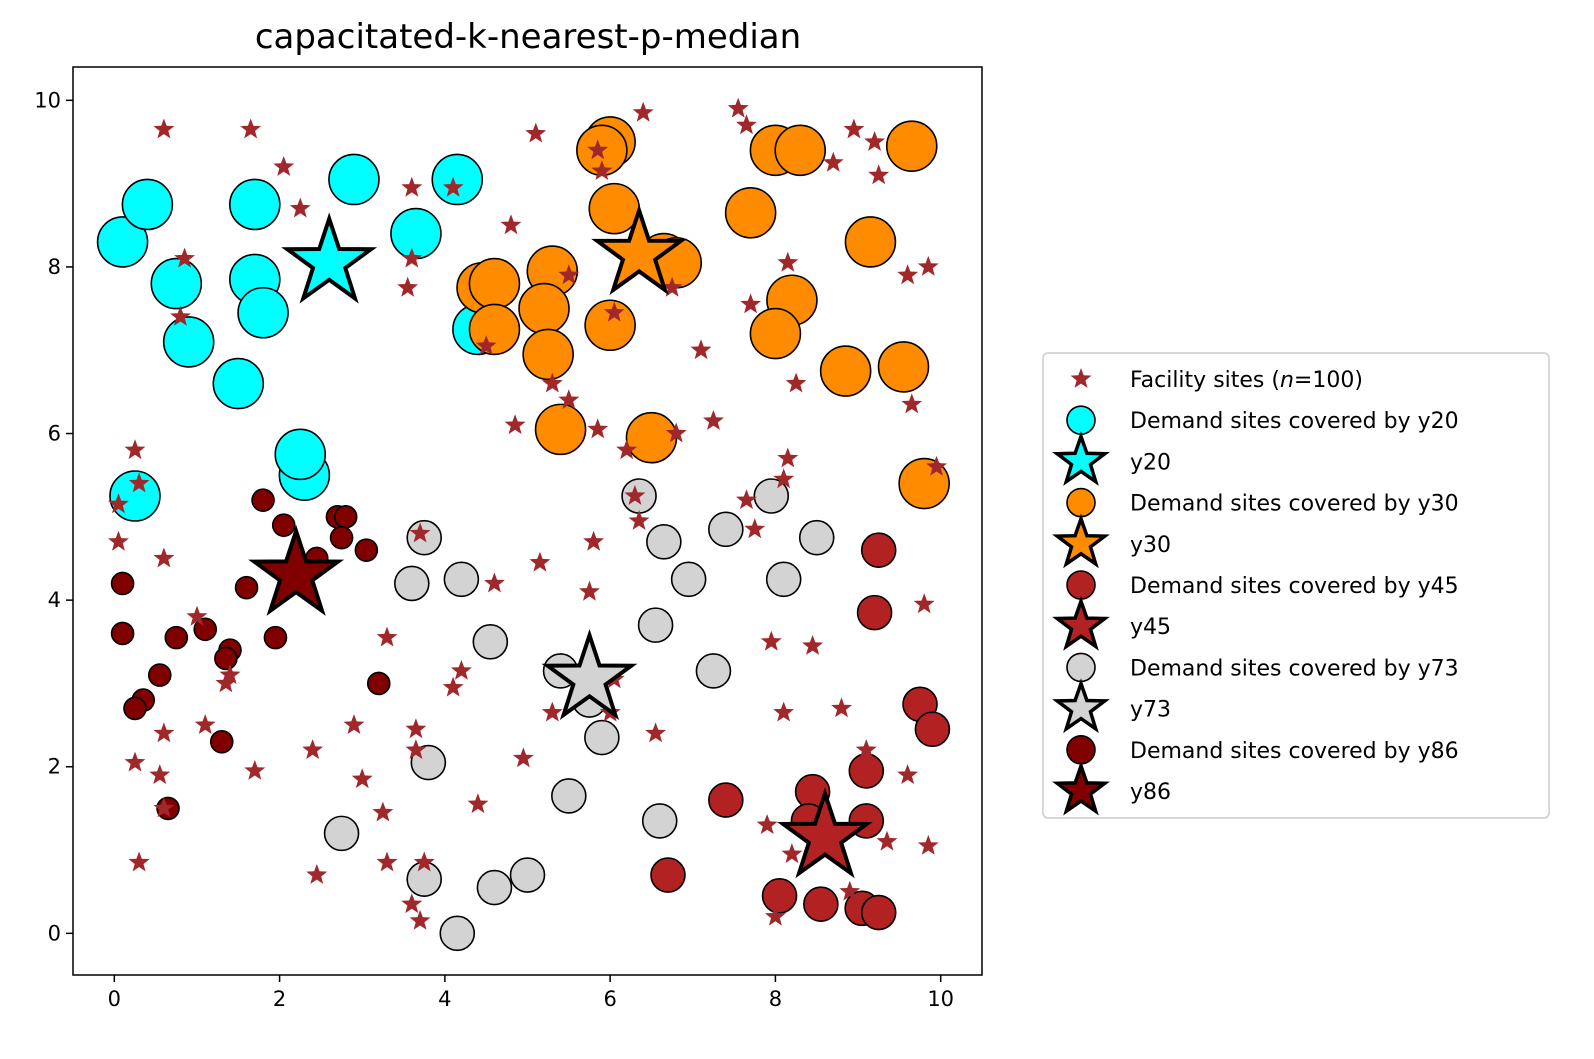  I want to click on legend-marker-facility-y30, so click(1081, 541).